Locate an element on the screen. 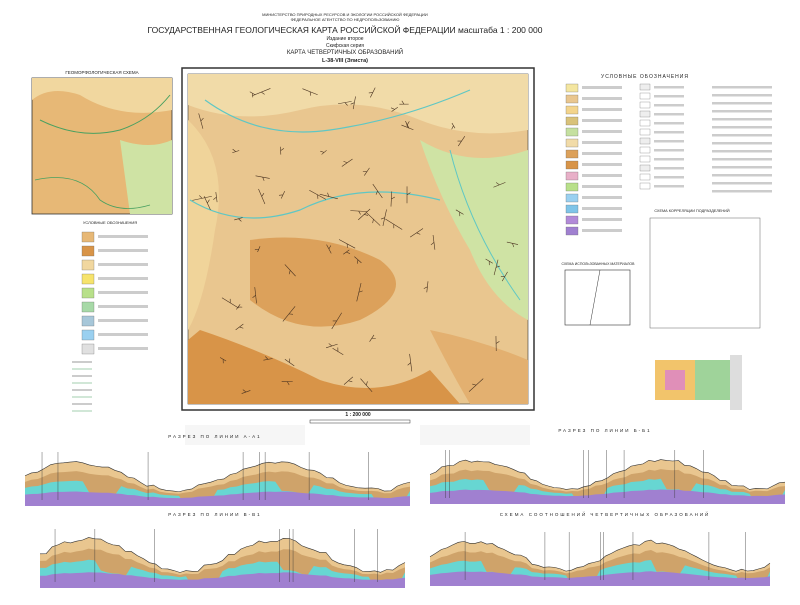  map-scale: 1 : 200 000 is located at coordinates (358, 415).